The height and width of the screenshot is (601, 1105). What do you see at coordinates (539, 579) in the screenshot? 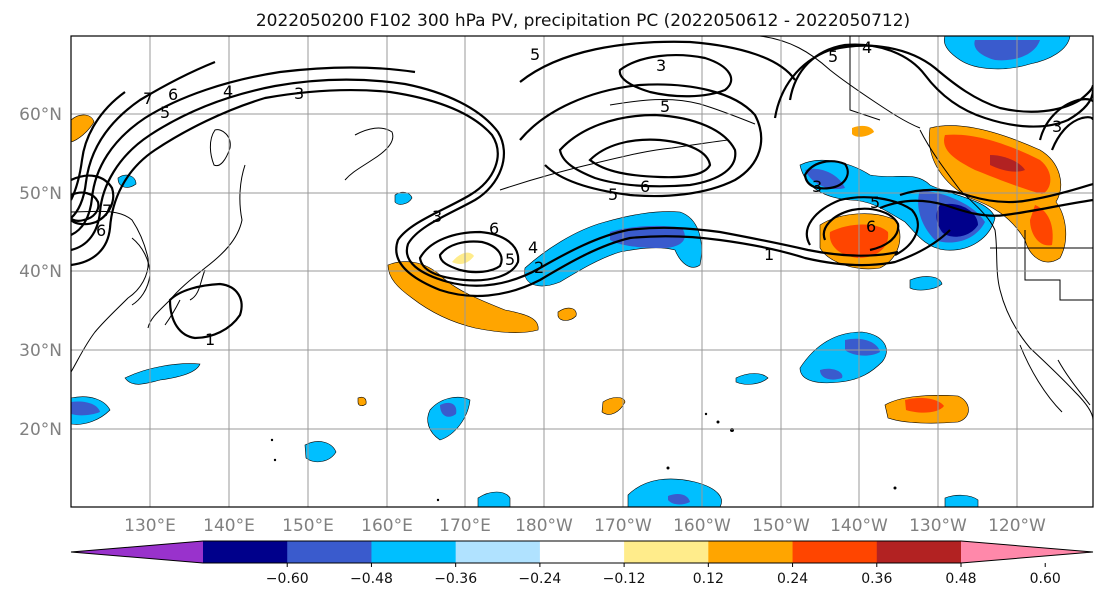
I see `colorbar-tick-label: −0.24` at bounding box center [539, 579].